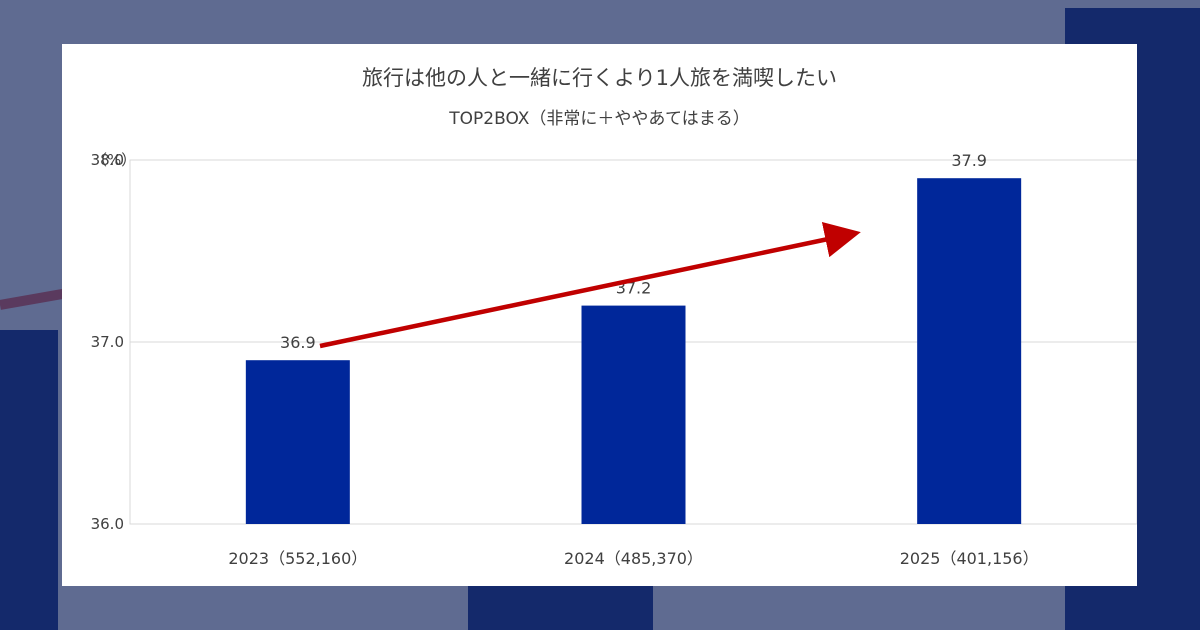  What do you see at coordinates (29, 480) in the screenshot?
I see `background-panel-left` at bounding box center [29, 480].